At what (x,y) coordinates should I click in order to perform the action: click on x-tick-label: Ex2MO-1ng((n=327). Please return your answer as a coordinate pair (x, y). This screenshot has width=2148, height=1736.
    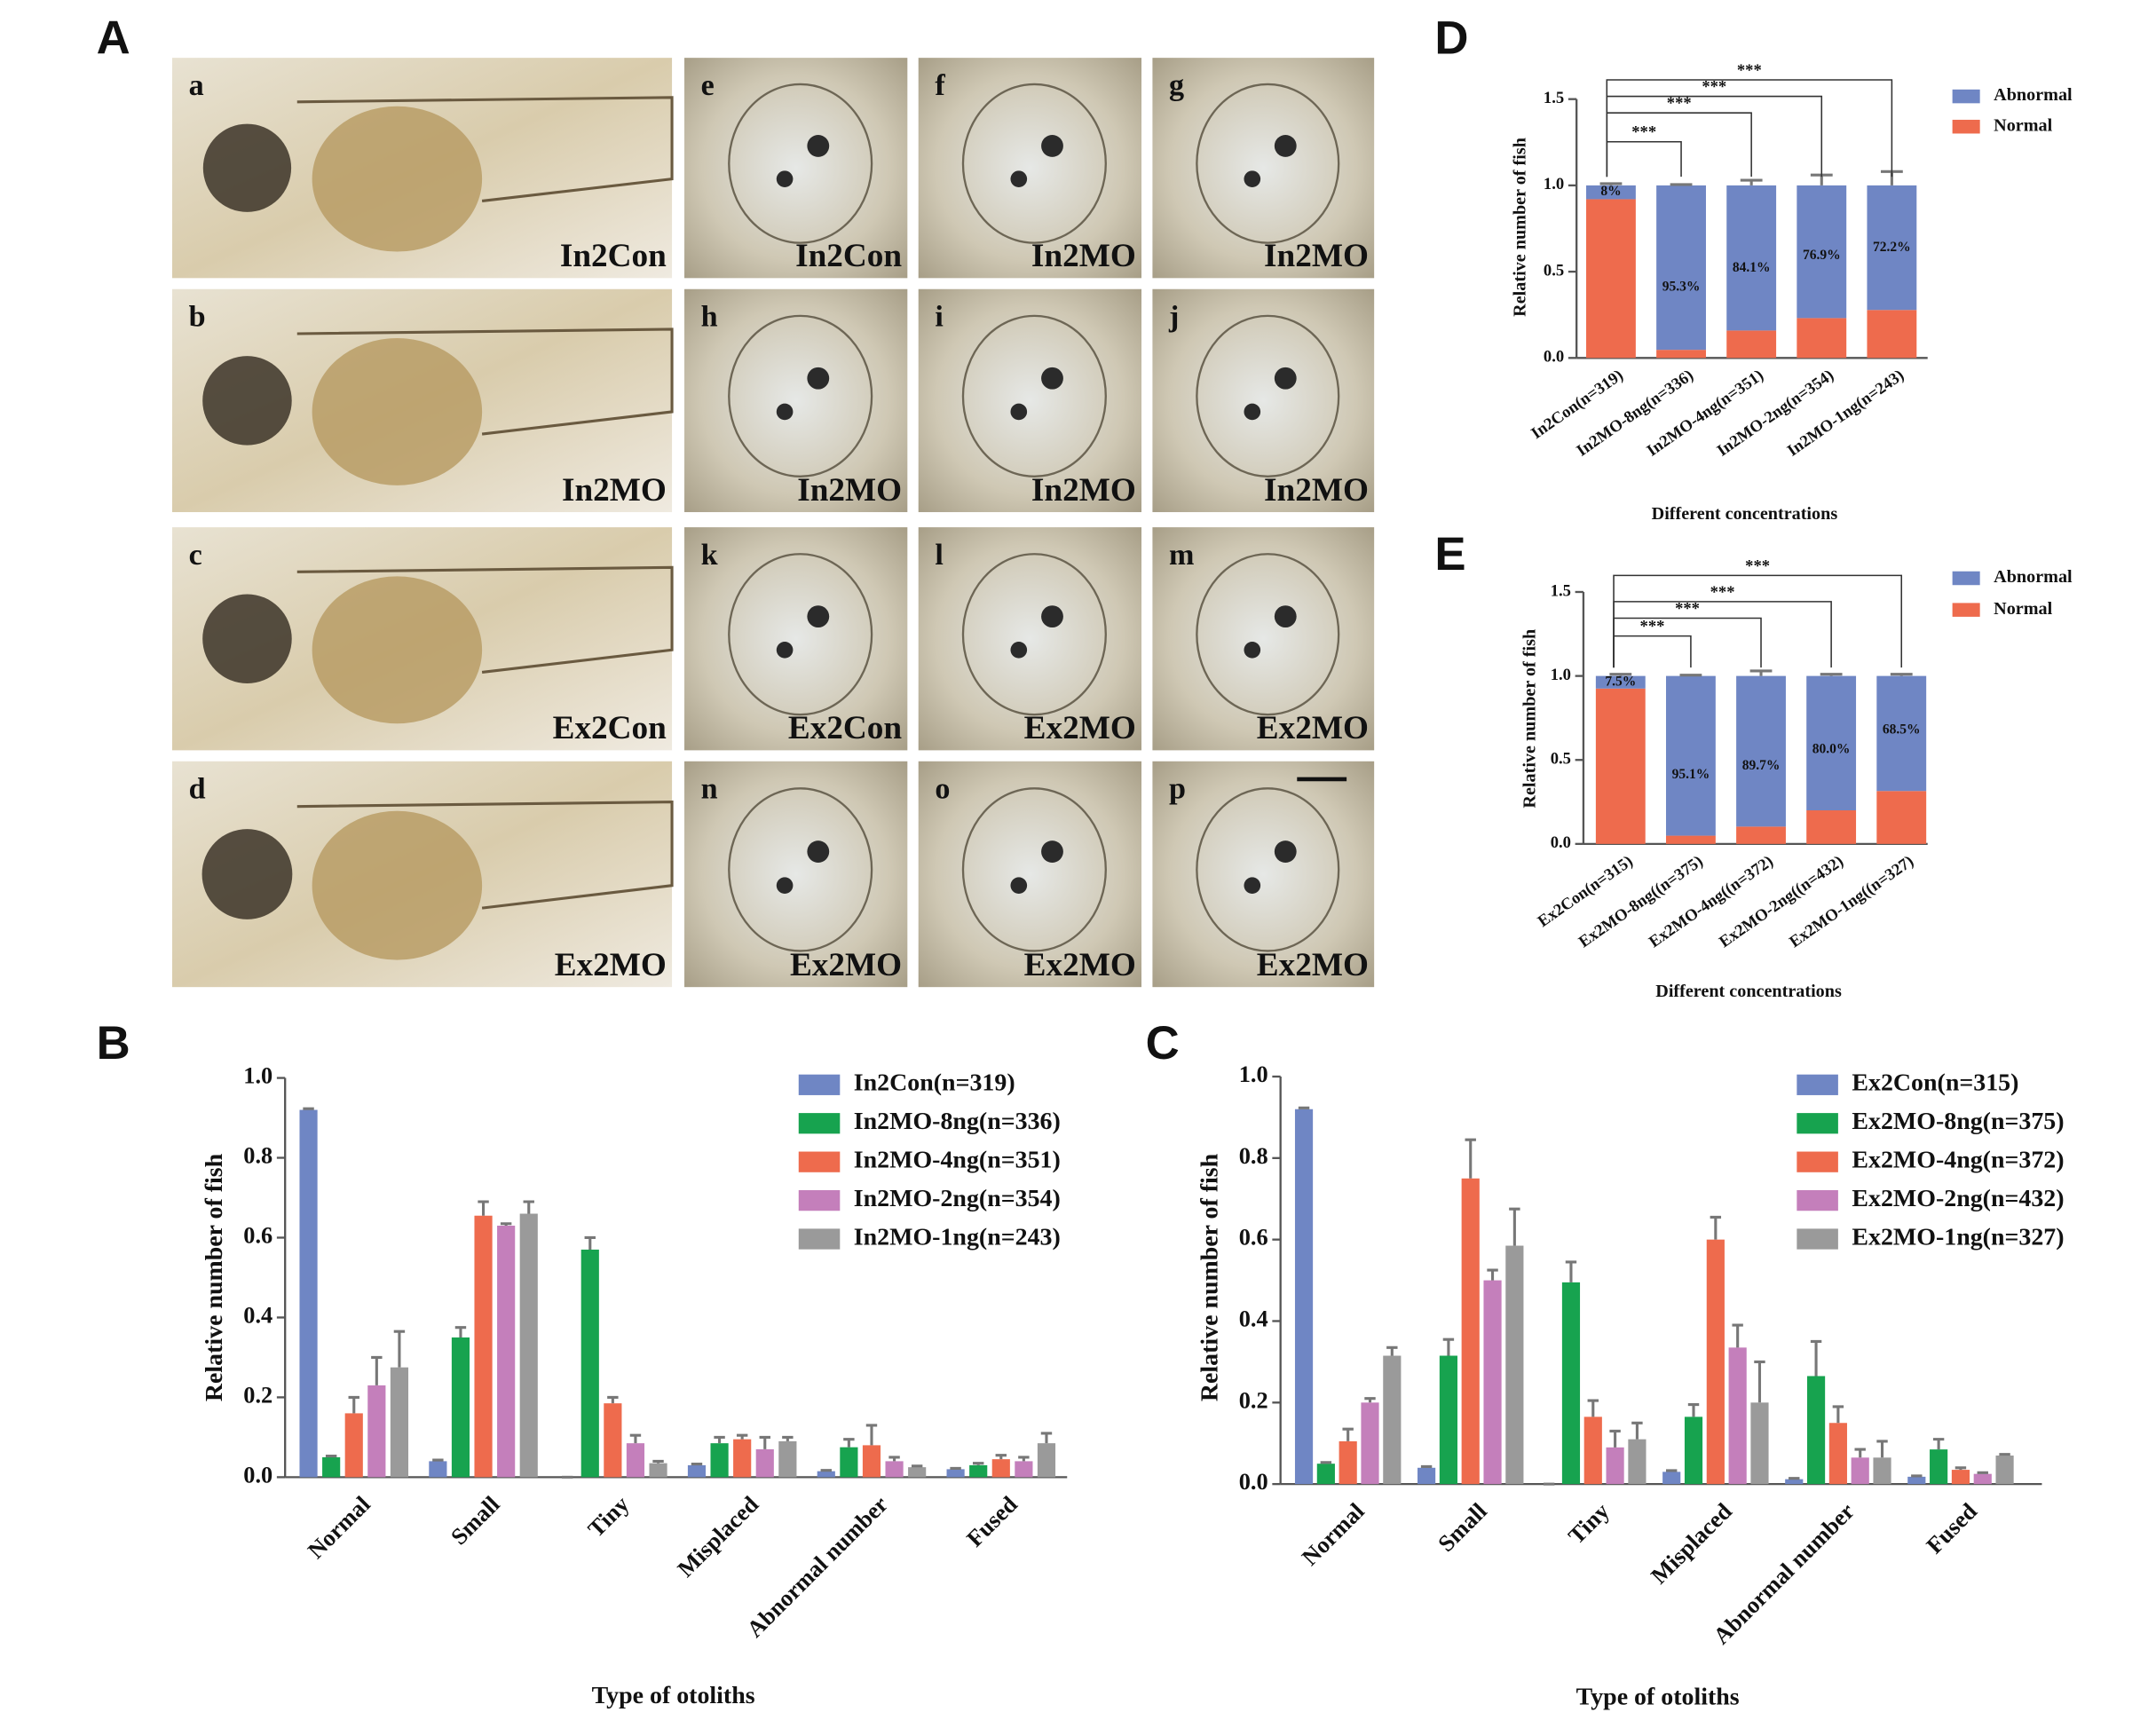
    Looking at the image, I should click on (1851, 901).